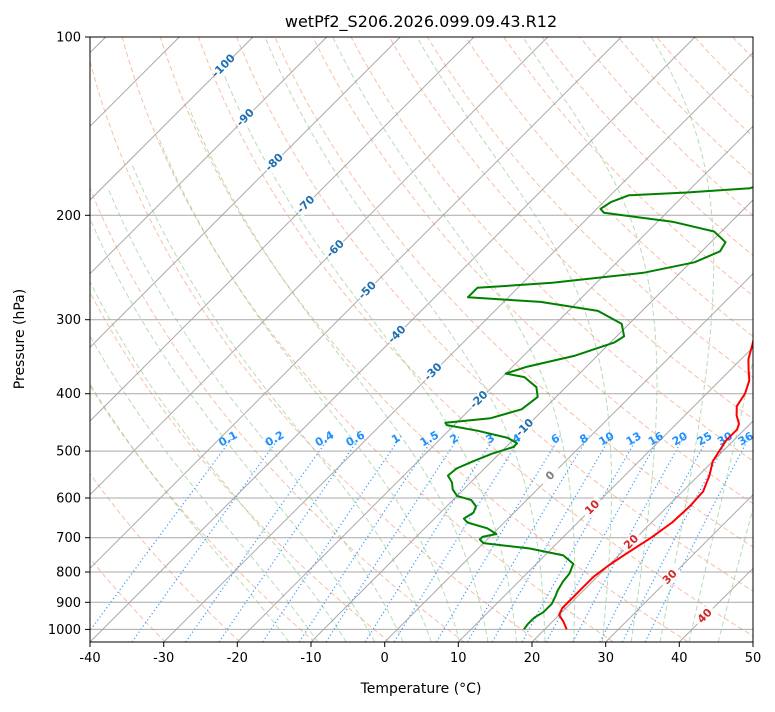 The height and width of the screenshot is (712, 775). Describe the element at coordinates (64, 630) in the screenshot. I see `y-tick-label: 1000` at that location.